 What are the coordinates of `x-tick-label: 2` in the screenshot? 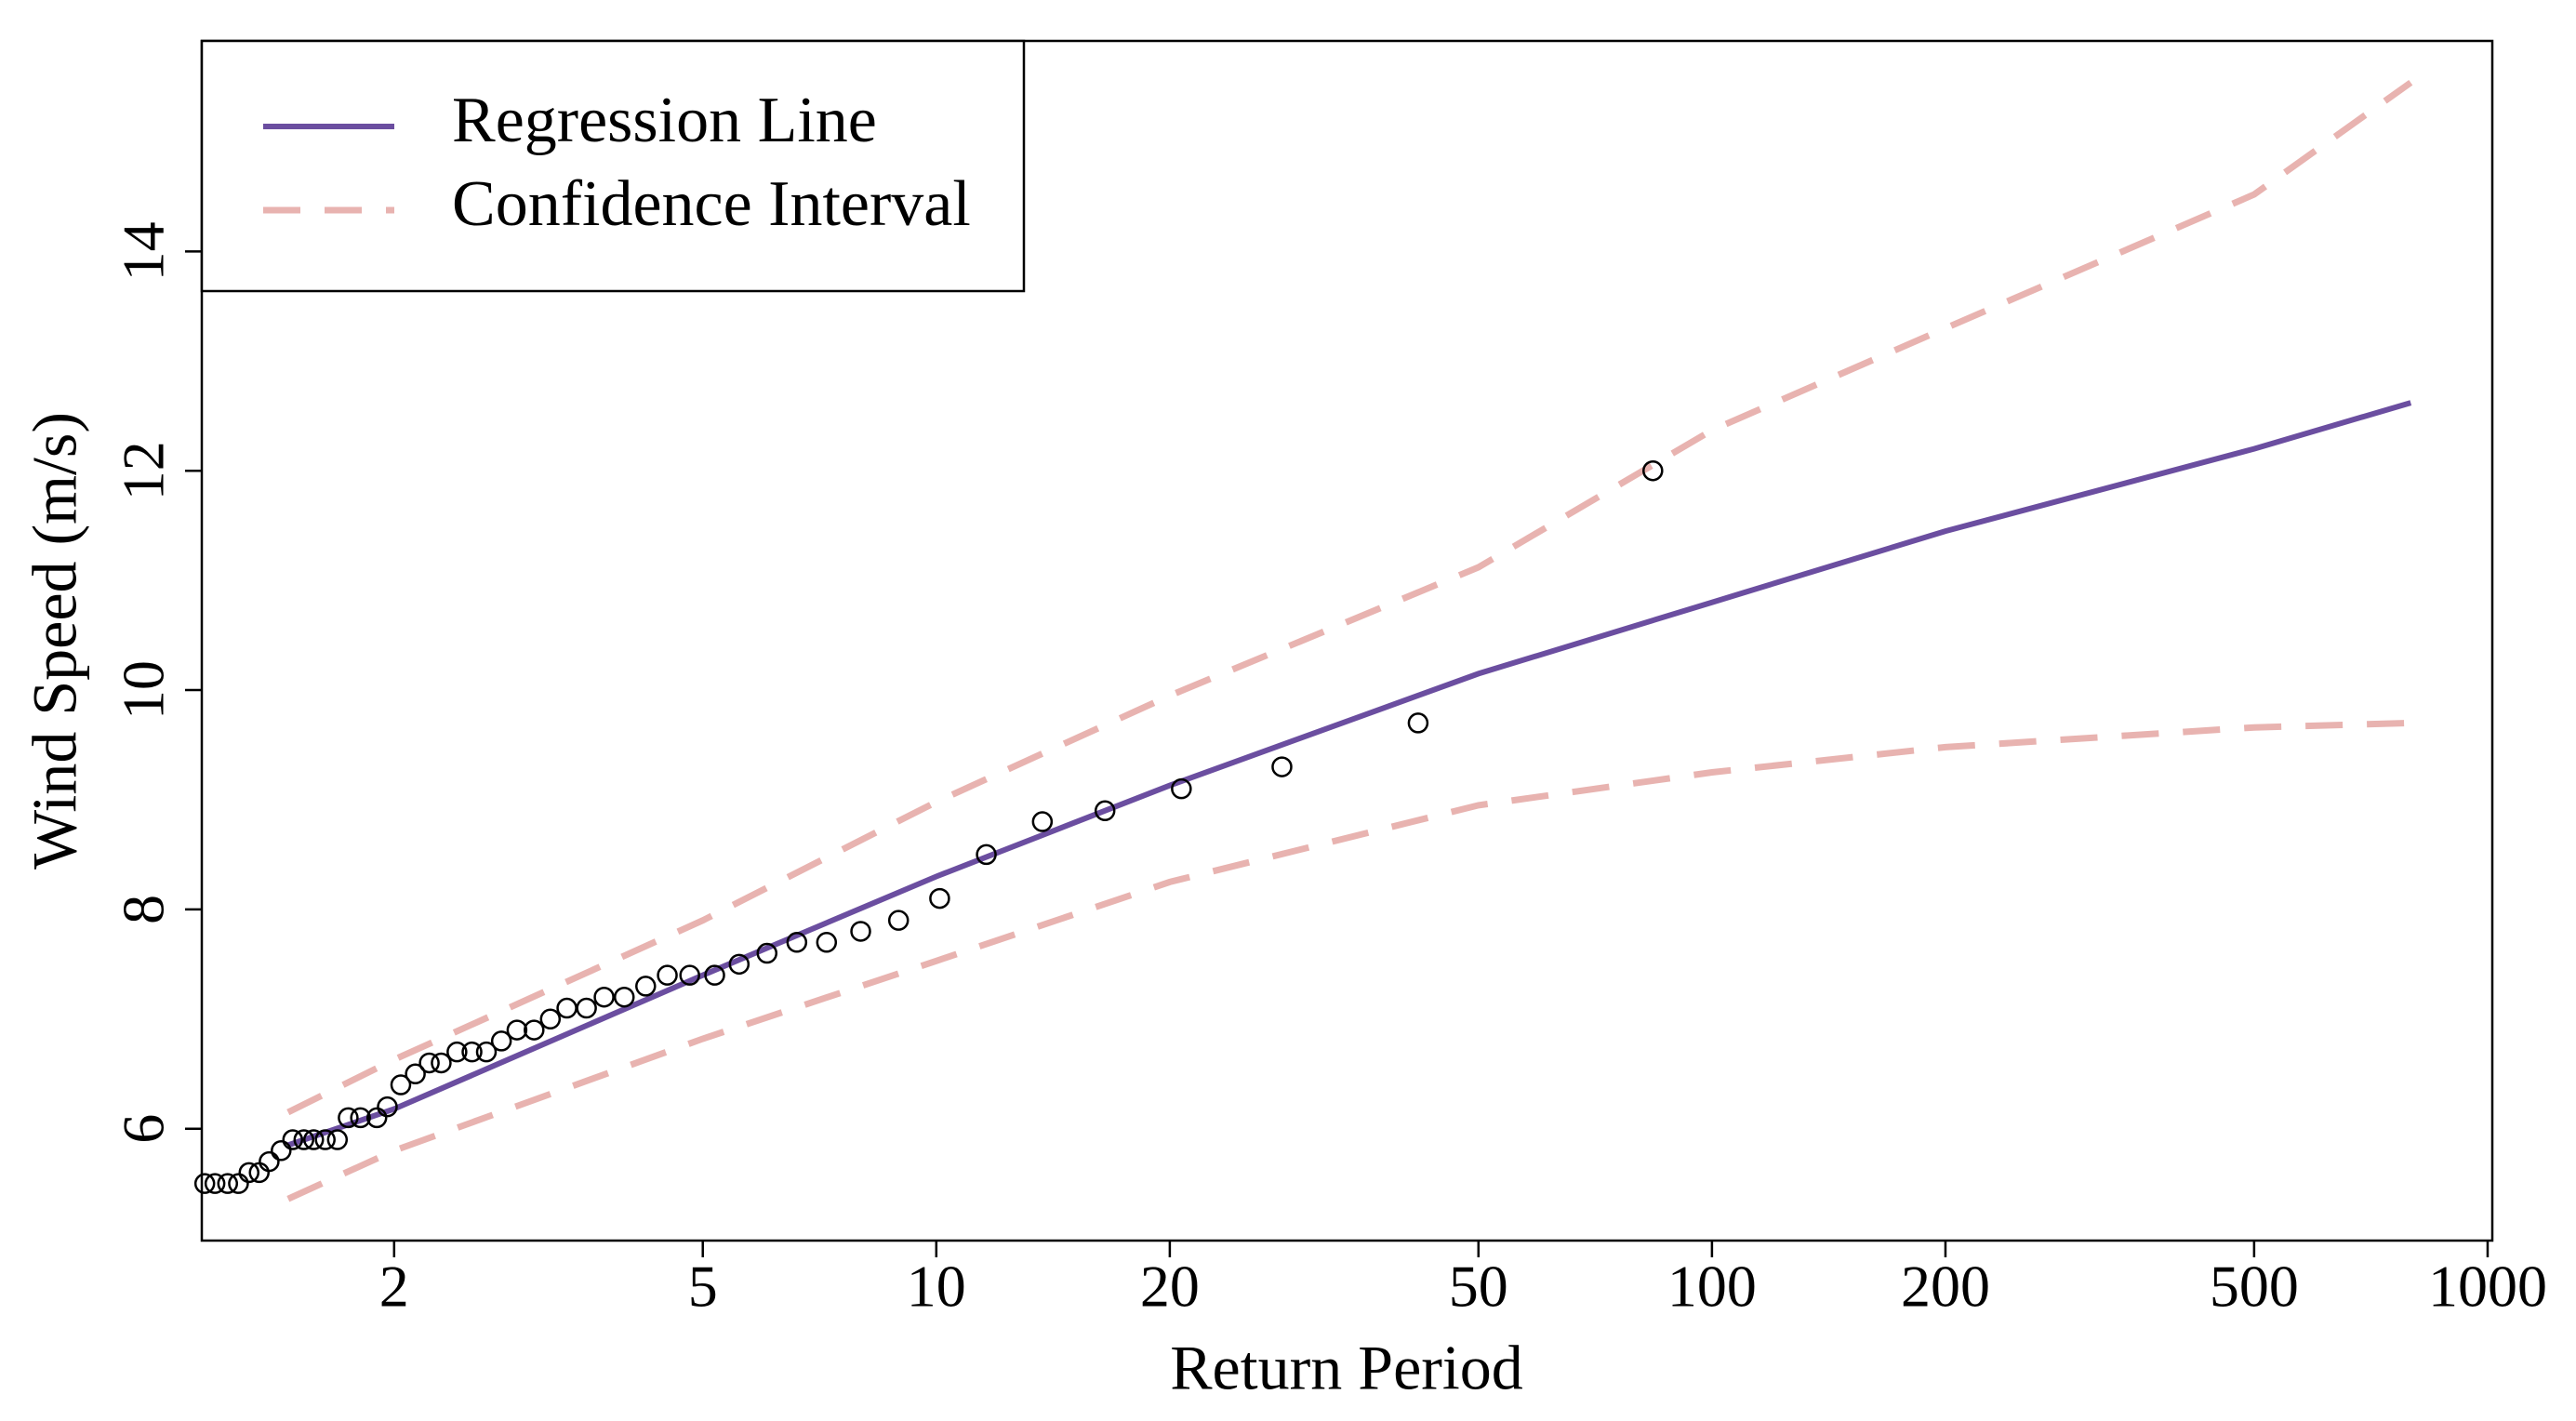 It's located at (394, 1287).